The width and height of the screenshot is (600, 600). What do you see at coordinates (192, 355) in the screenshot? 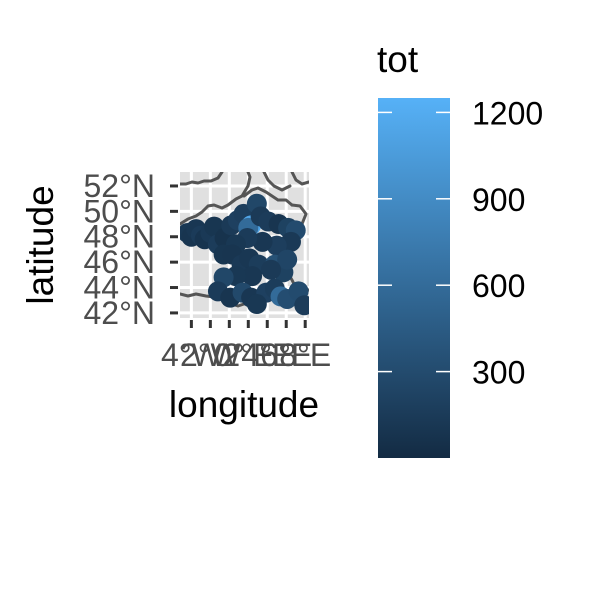
I see `x-tick-label: 4°W` at bounding box center [192, 355].